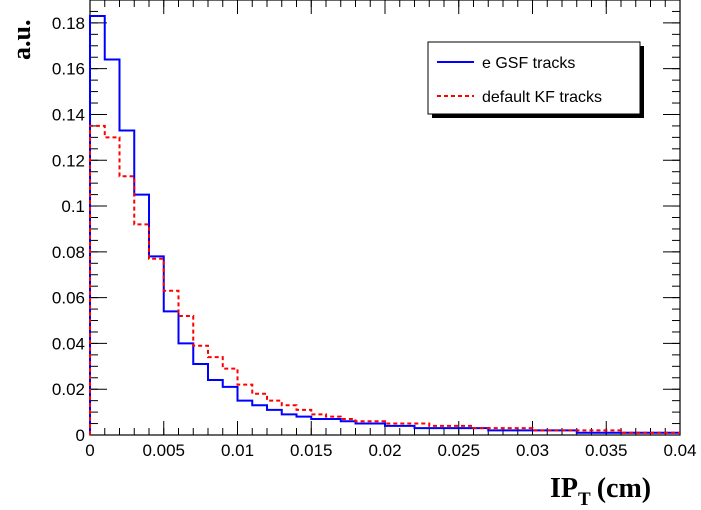 The height and width of the screenshot is (510, 701). What do you see at coordinates (68, 298) in the screenshot?
I see `y-tick-label: 0.06` at bounding box center [68, 298].